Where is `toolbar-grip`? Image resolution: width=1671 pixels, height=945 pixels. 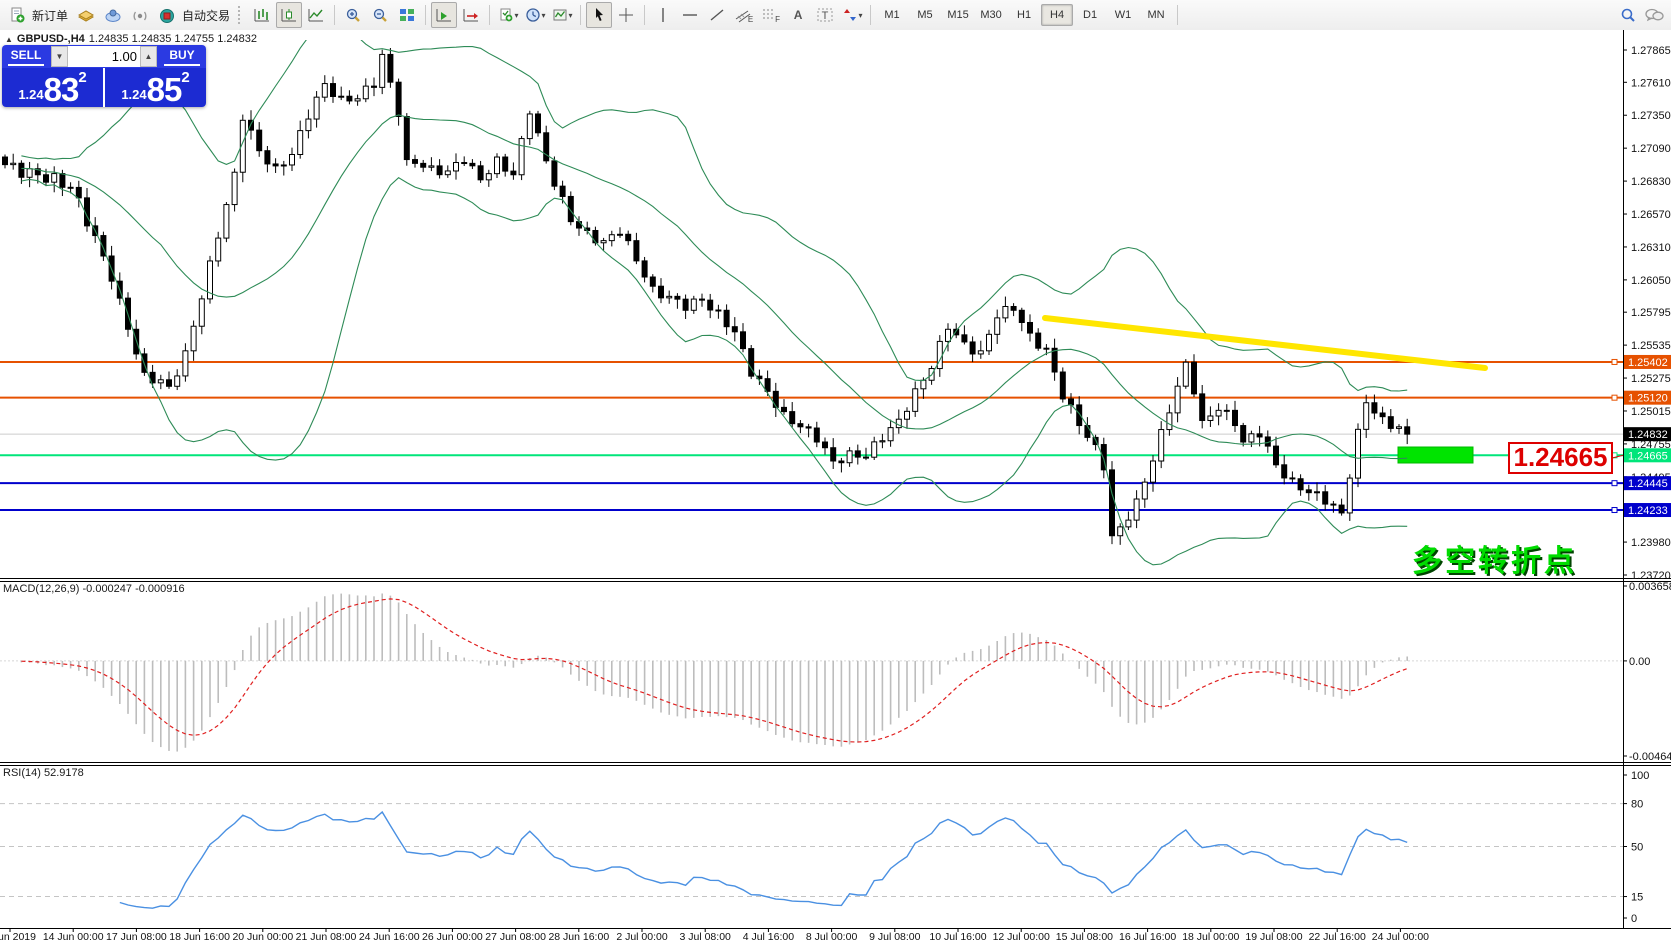 toolbar-grip is located at coordinates (241, 15).